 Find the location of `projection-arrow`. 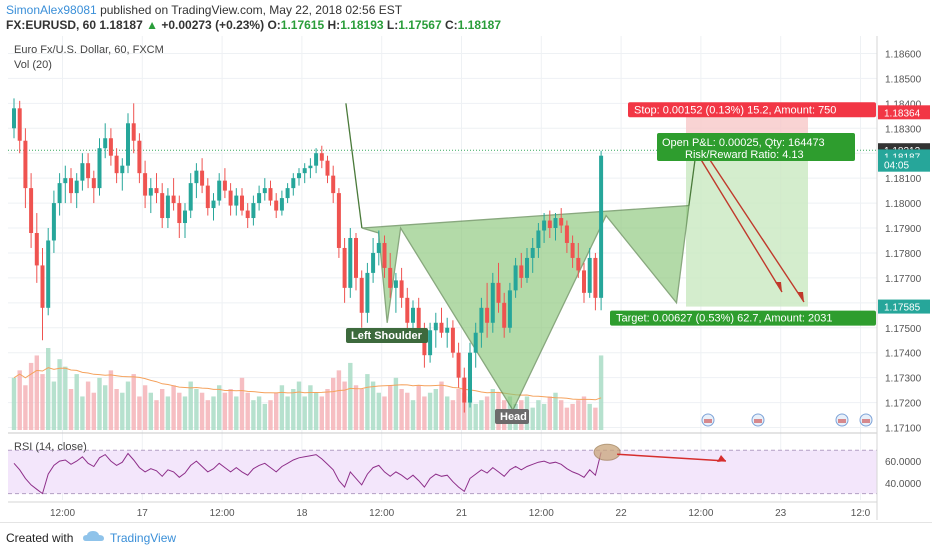

projection-arrow is located at coordinates (755, 228).